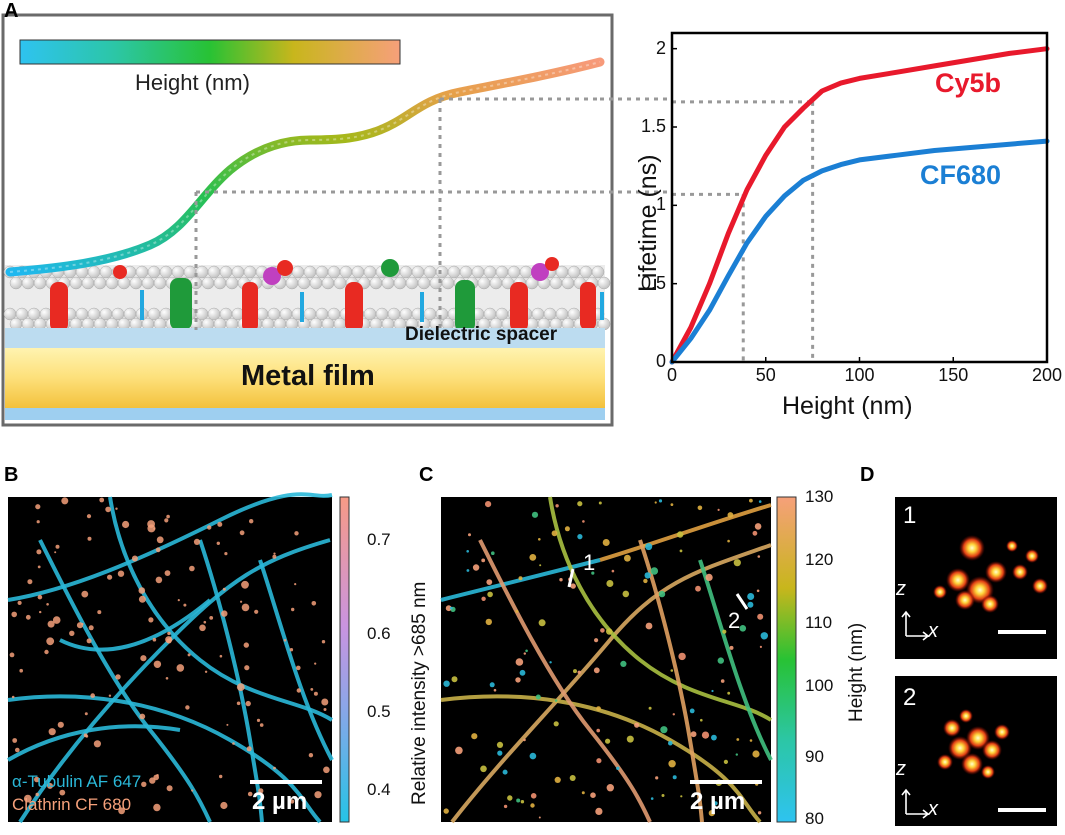 This screenshot has width=1065, height=835. What do you see at coordinates (653, 282) in the screenshot?
I see `y-tick-label-0.5: 0.5` at bounding box center [653, 282].